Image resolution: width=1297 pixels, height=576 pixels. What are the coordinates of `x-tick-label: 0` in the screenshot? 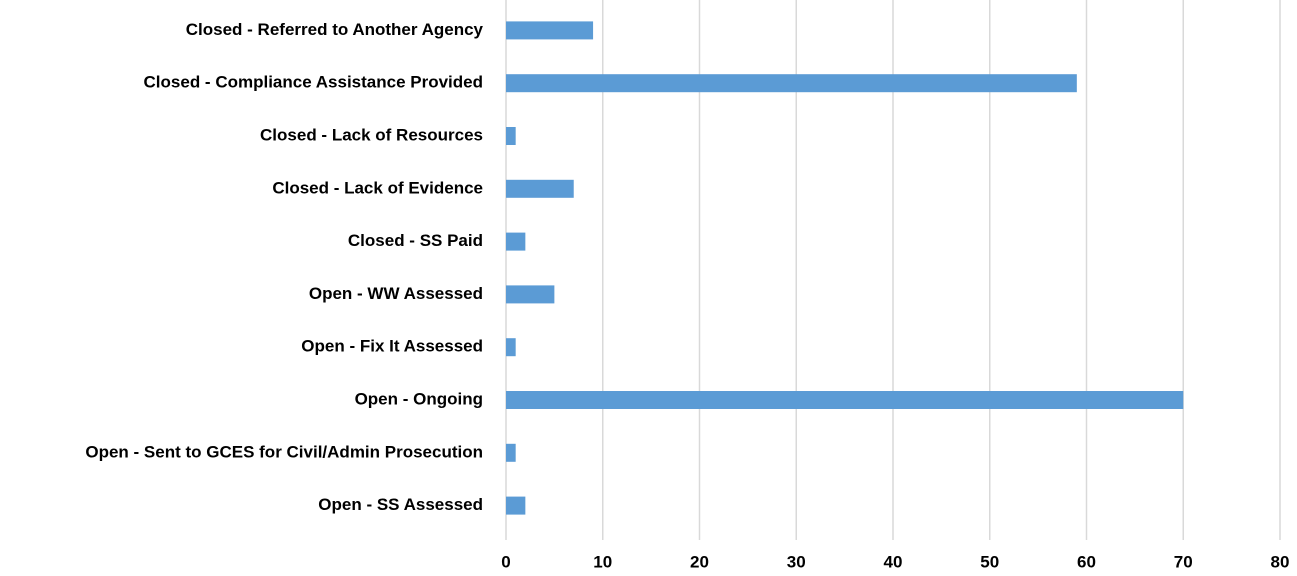 It's located at (505, 561).